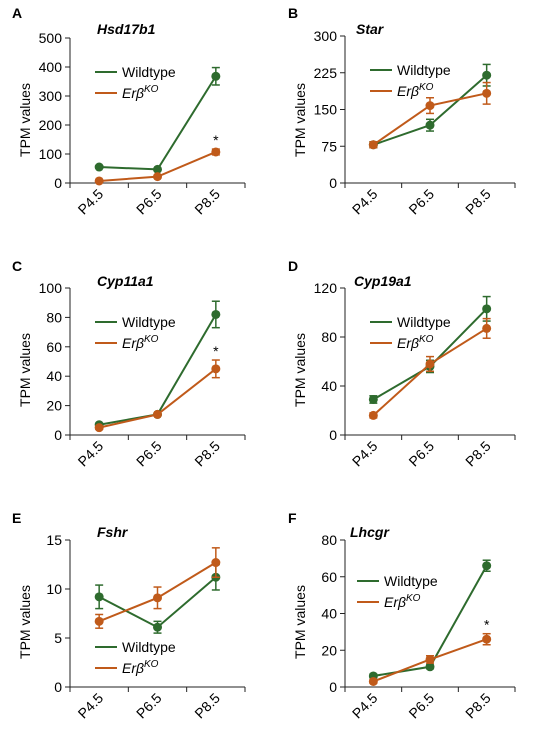  Describe the element at coordinates (329, 577) in the screenshot. I see `y-tick-label: 60` at that location.